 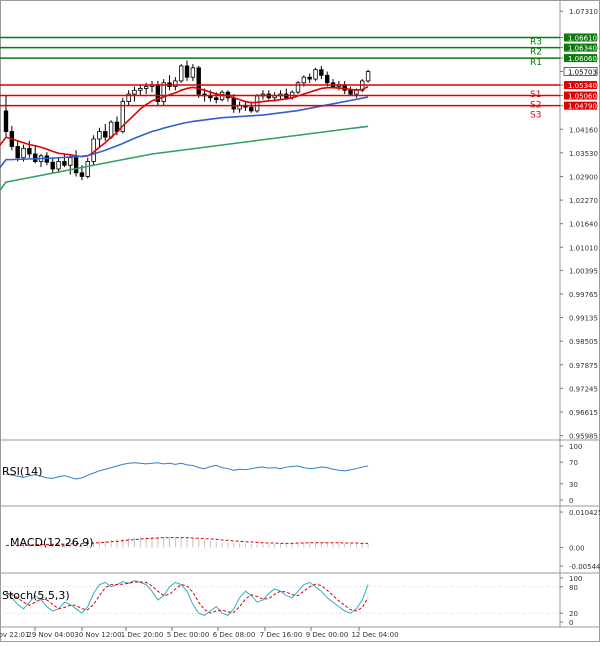 What do you see at coordinates (583, 248) in the screenshot?
I see `price-tick-label: 1.01010` at bounding box center [583, 248].